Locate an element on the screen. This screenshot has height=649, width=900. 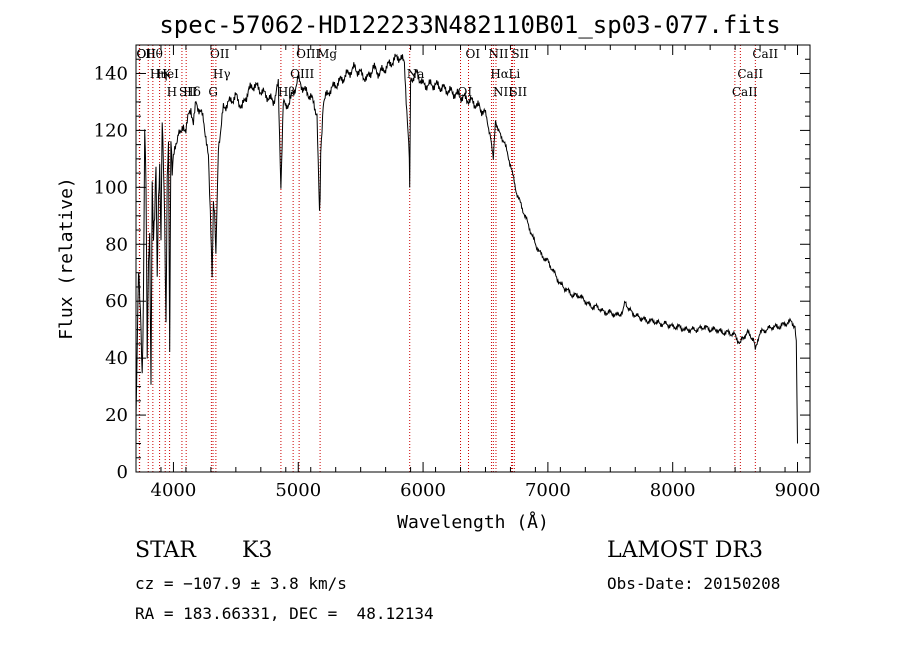
y-axis-label: Flux (relative) is located at coordinates (66, 258).